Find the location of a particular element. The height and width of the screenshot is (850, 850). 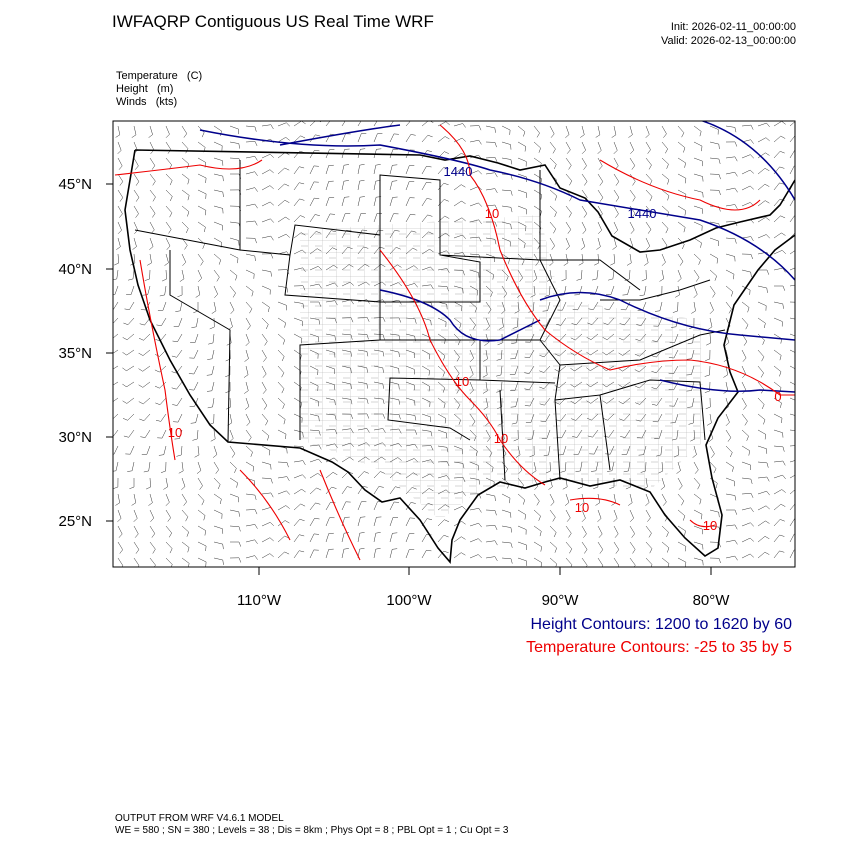

contour-label: 10 is located at coordinates (710, 525).